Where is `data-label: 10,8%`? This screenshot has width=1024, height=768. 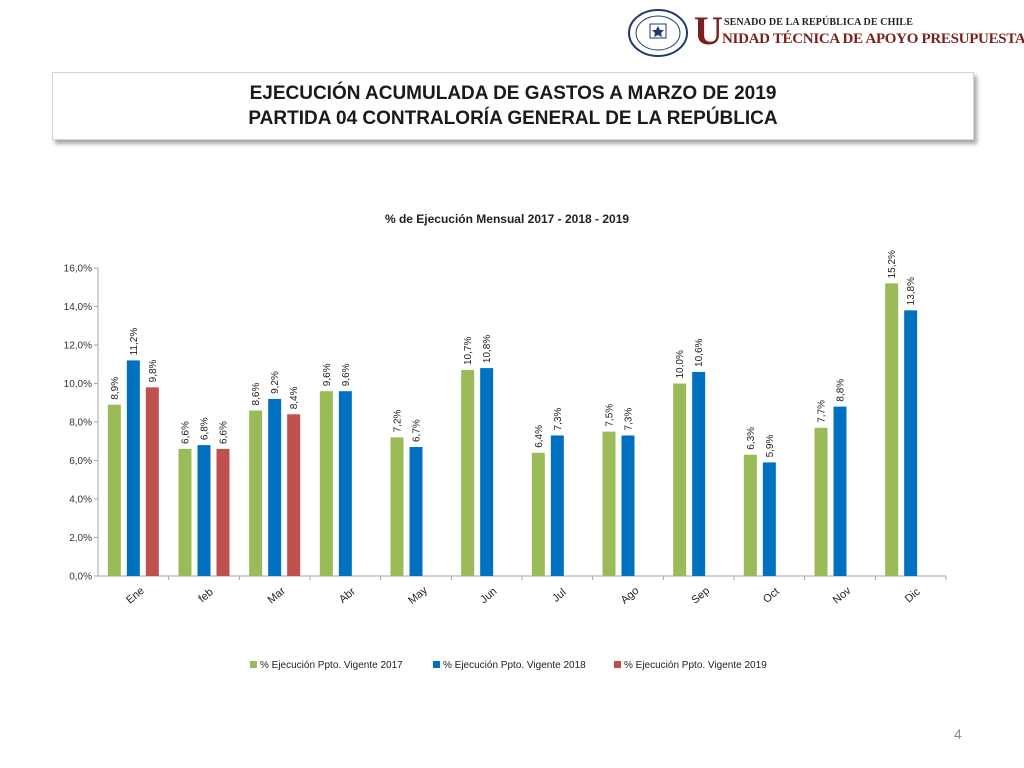 data-label: 10,8% is located at coordinates (487, 349).